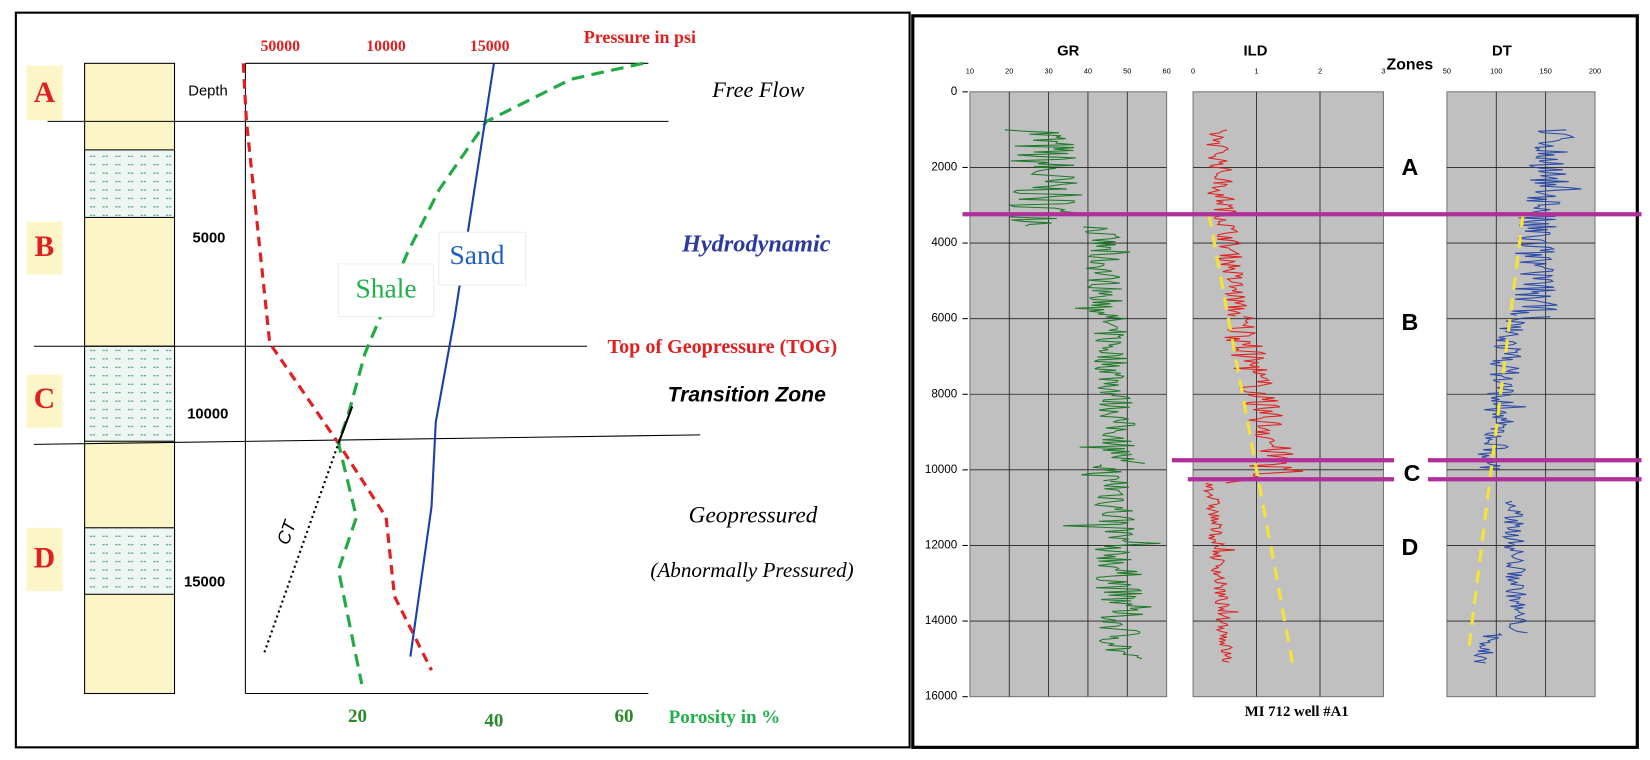 The height and width of the screenshot is (760, 1650). What do you see at coordinates (941, 696) in the screenshot?
I see `depth-tick: 16000` at bounding box center [941, 696].